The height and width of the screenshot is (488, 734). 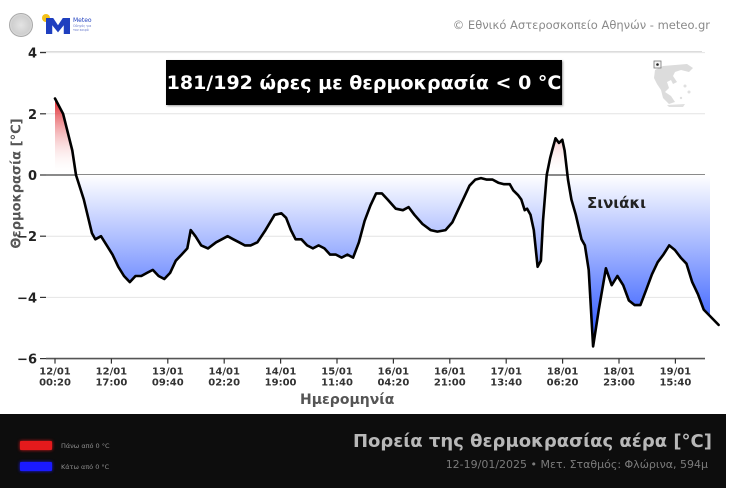 What do you see at coordinates (36, 445) in the screenshot?
I see `legend-swatch-red` at bounding box center [36, 445].